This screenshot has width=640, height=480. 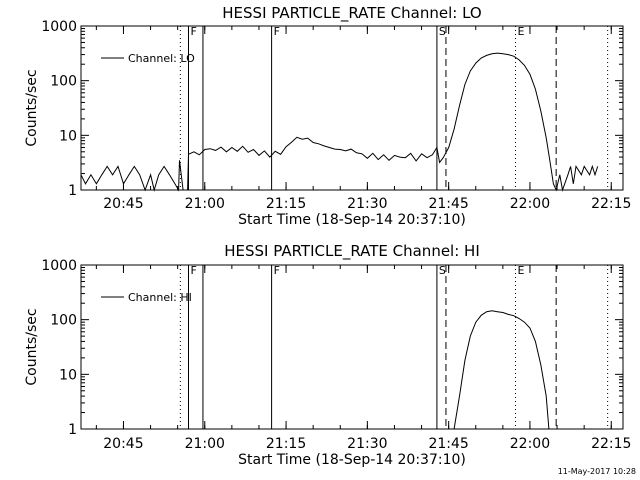 I want to click on chart-title: HESSI PARTICLE_RATE Channel: LO, so click(x=351, y=13).